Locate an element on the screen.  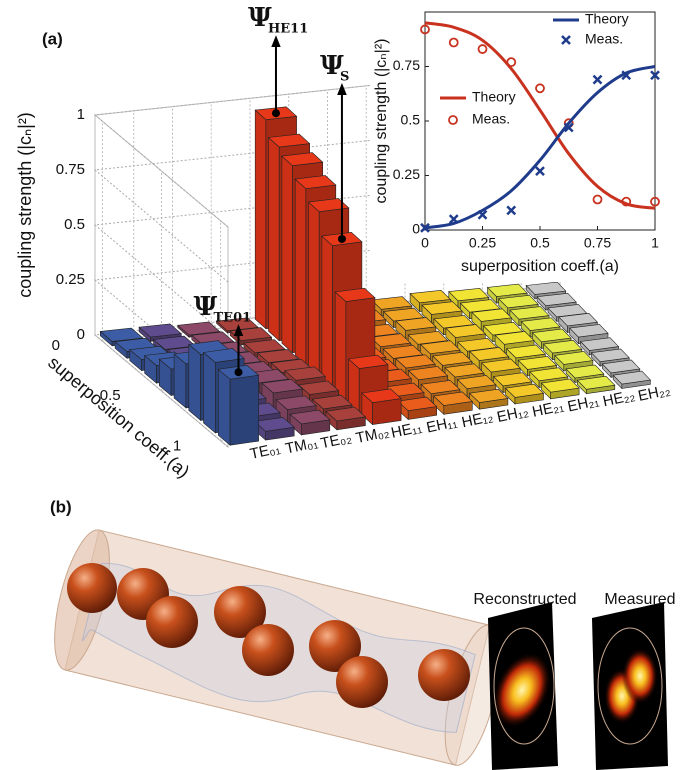
image-label: Reconstructed is located at coordinates (524, 599).